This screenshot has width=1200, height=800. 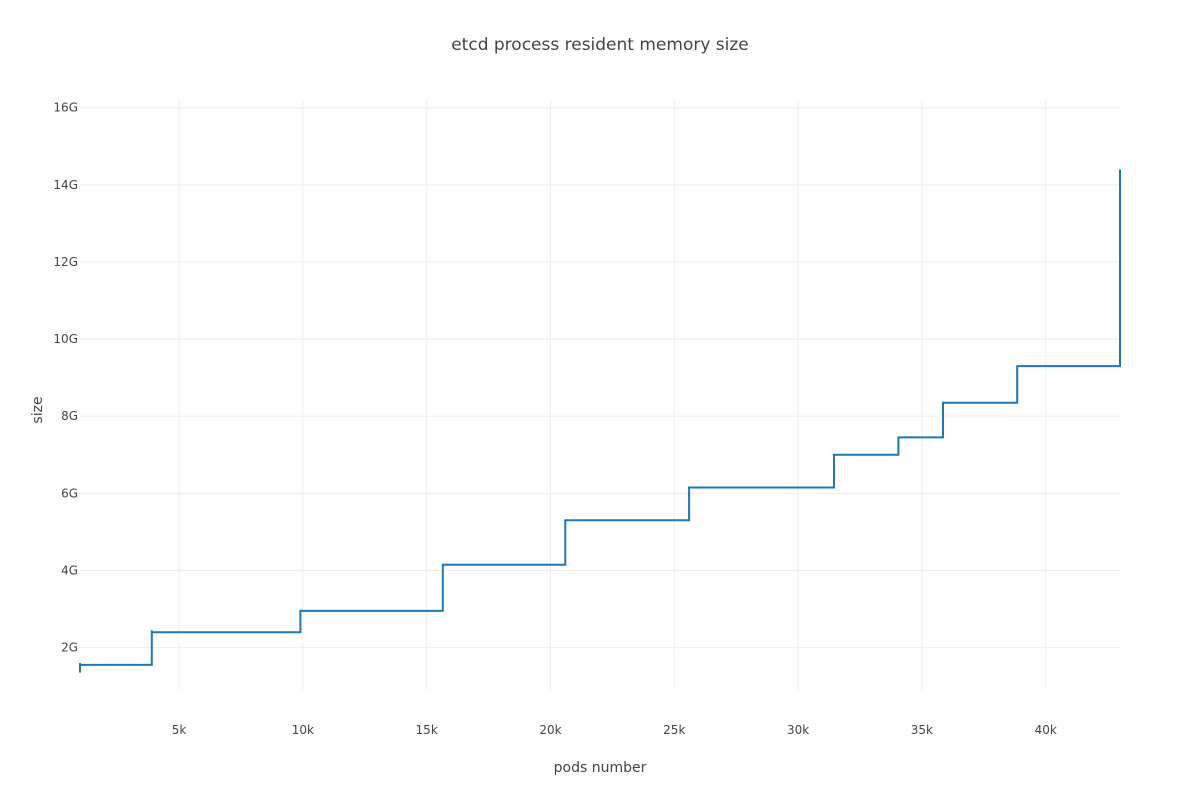 What do you see at coordinates (798, 730) in the screenshot?
I see `x-tick-label: 30k` at bounding box center [798, 730].